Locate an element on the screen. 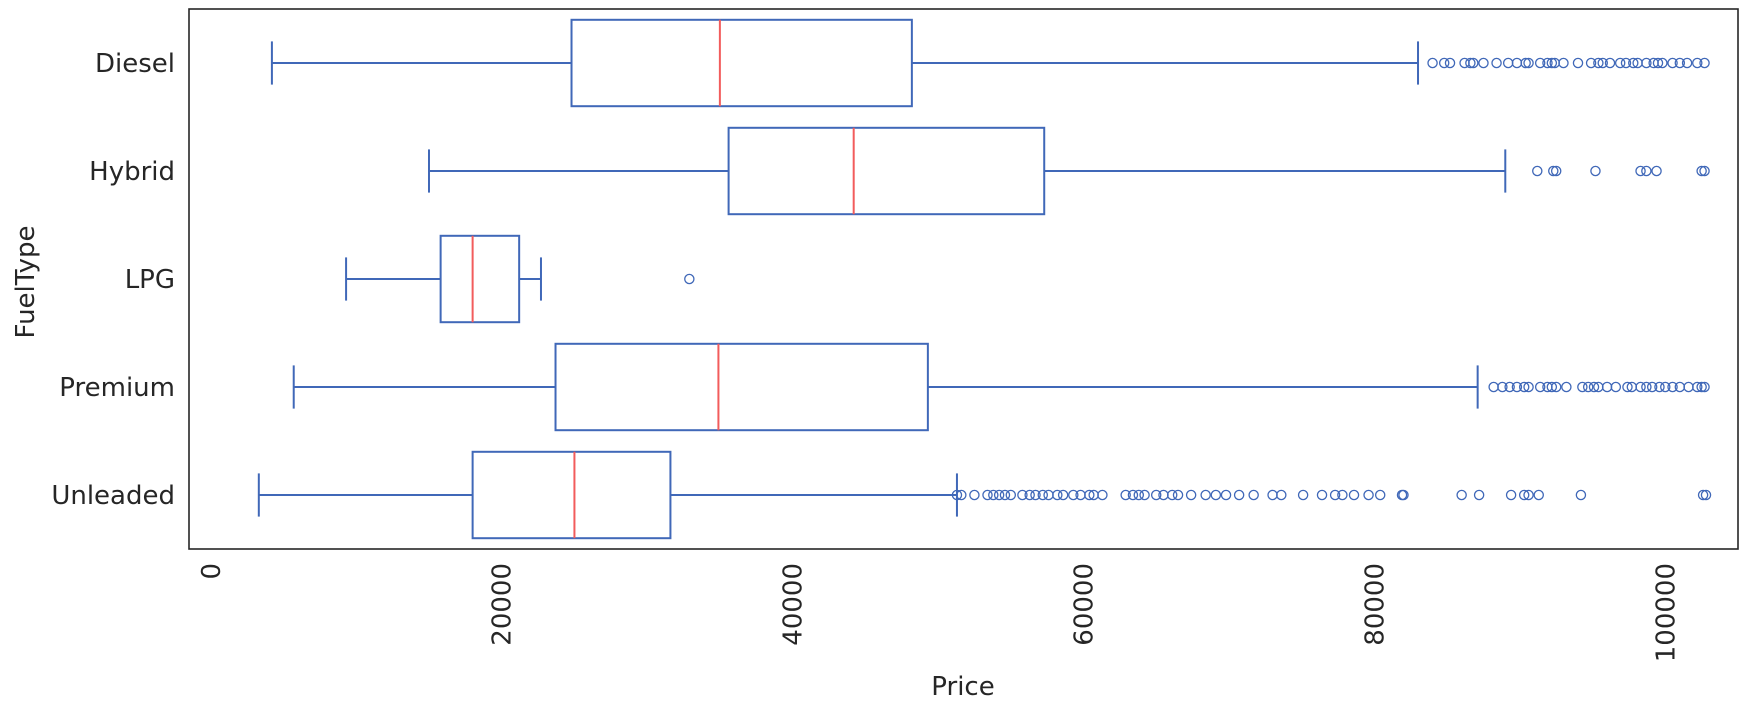 This screenshot has height=712, width=1748. iqr-box-premium is located at coordinates (741, 387).